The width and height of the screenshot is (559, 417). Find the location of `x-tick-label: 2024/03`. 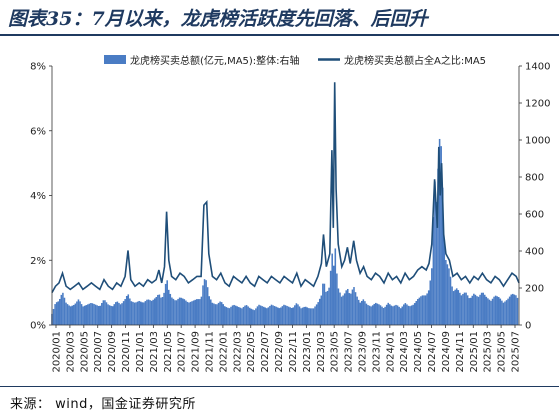

x-tick-label: 2024/03 is located at coordinates (404, 352).